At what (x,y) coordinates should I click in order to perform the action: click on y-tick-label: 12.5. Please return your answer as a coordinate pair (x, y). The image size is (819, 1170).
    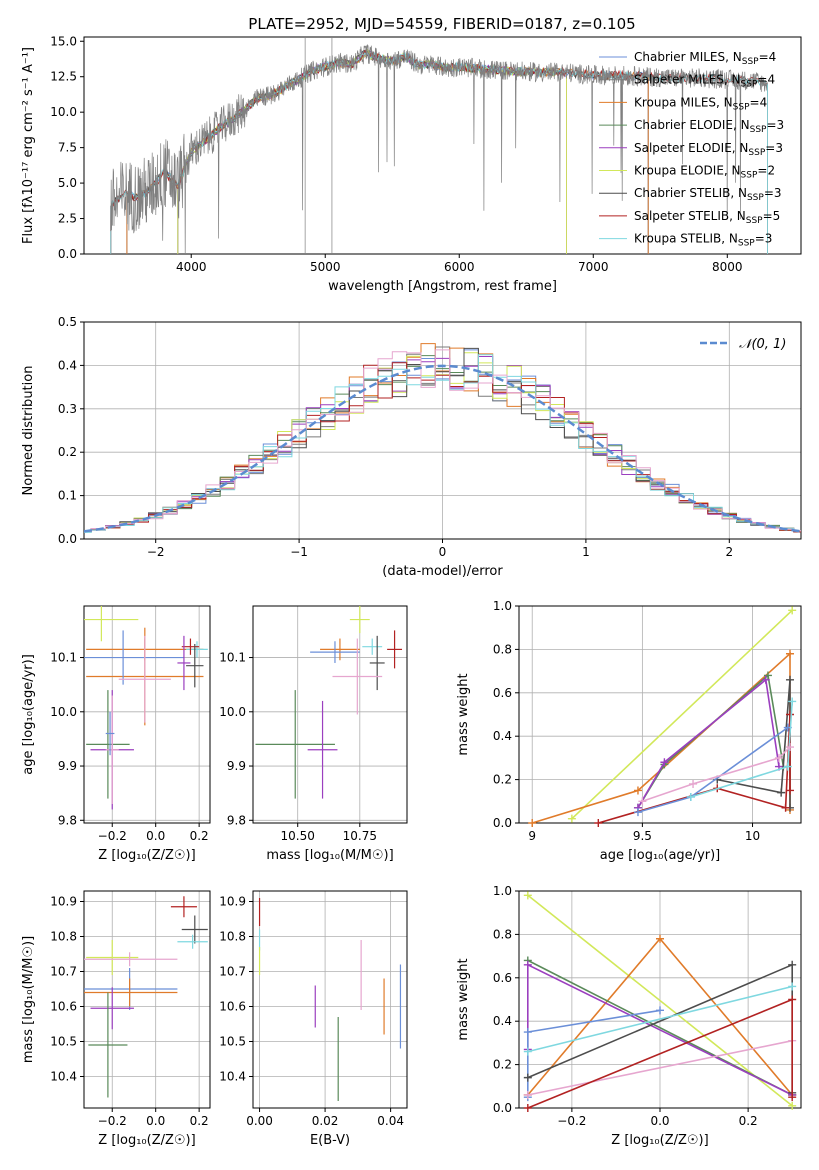
    Looking at the image, I should click on (63, 77).